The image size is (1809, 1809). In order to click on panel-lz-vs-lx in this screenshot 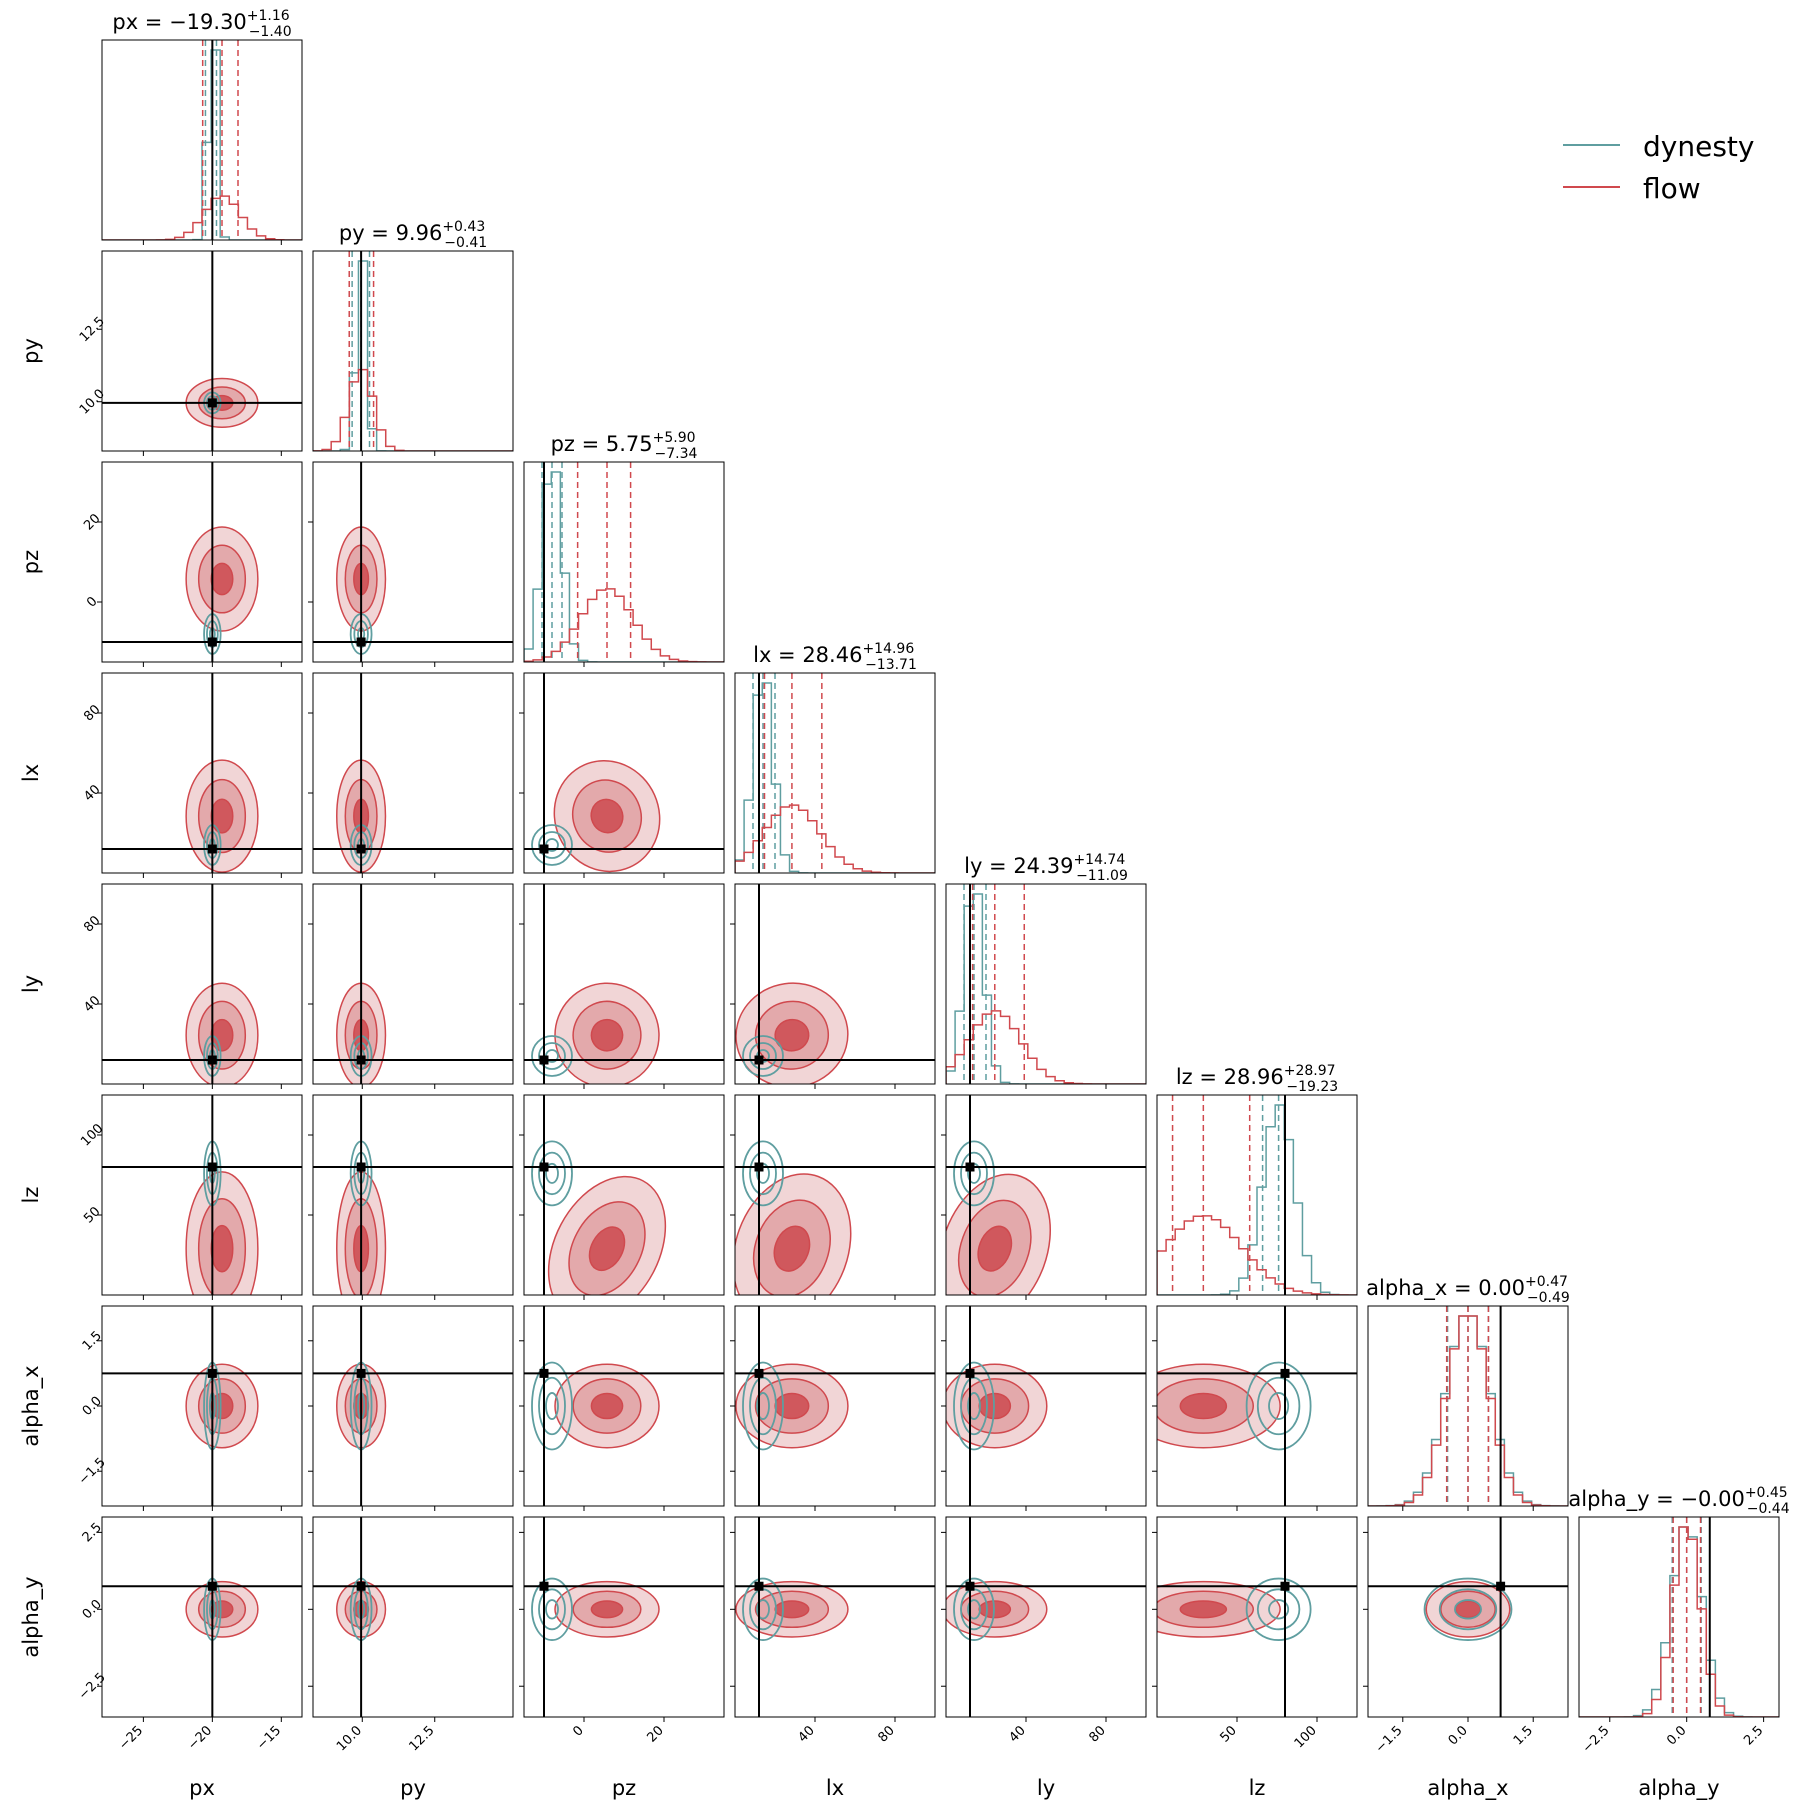, I will do `click(833, 1197)`.